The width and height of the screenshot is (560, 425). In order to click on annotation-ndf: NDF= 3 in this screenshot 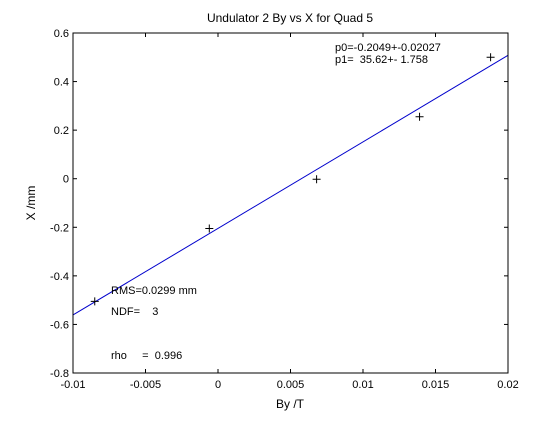, I will do `click(134, 312)`.